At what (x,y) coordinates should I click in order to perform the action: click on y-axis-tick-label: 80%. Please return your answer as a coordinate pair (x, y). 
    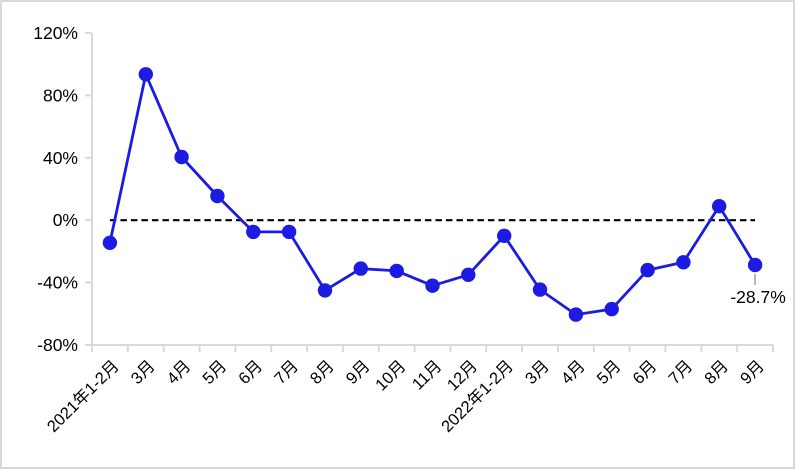
    Looking at the image, I should click on (60, 95).